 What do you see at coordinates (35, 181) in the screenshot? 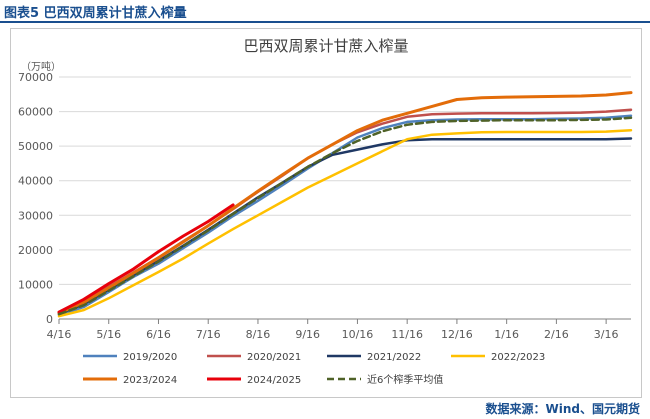
I see `y-tick-label: 40000` at bounding box center [35, 181].